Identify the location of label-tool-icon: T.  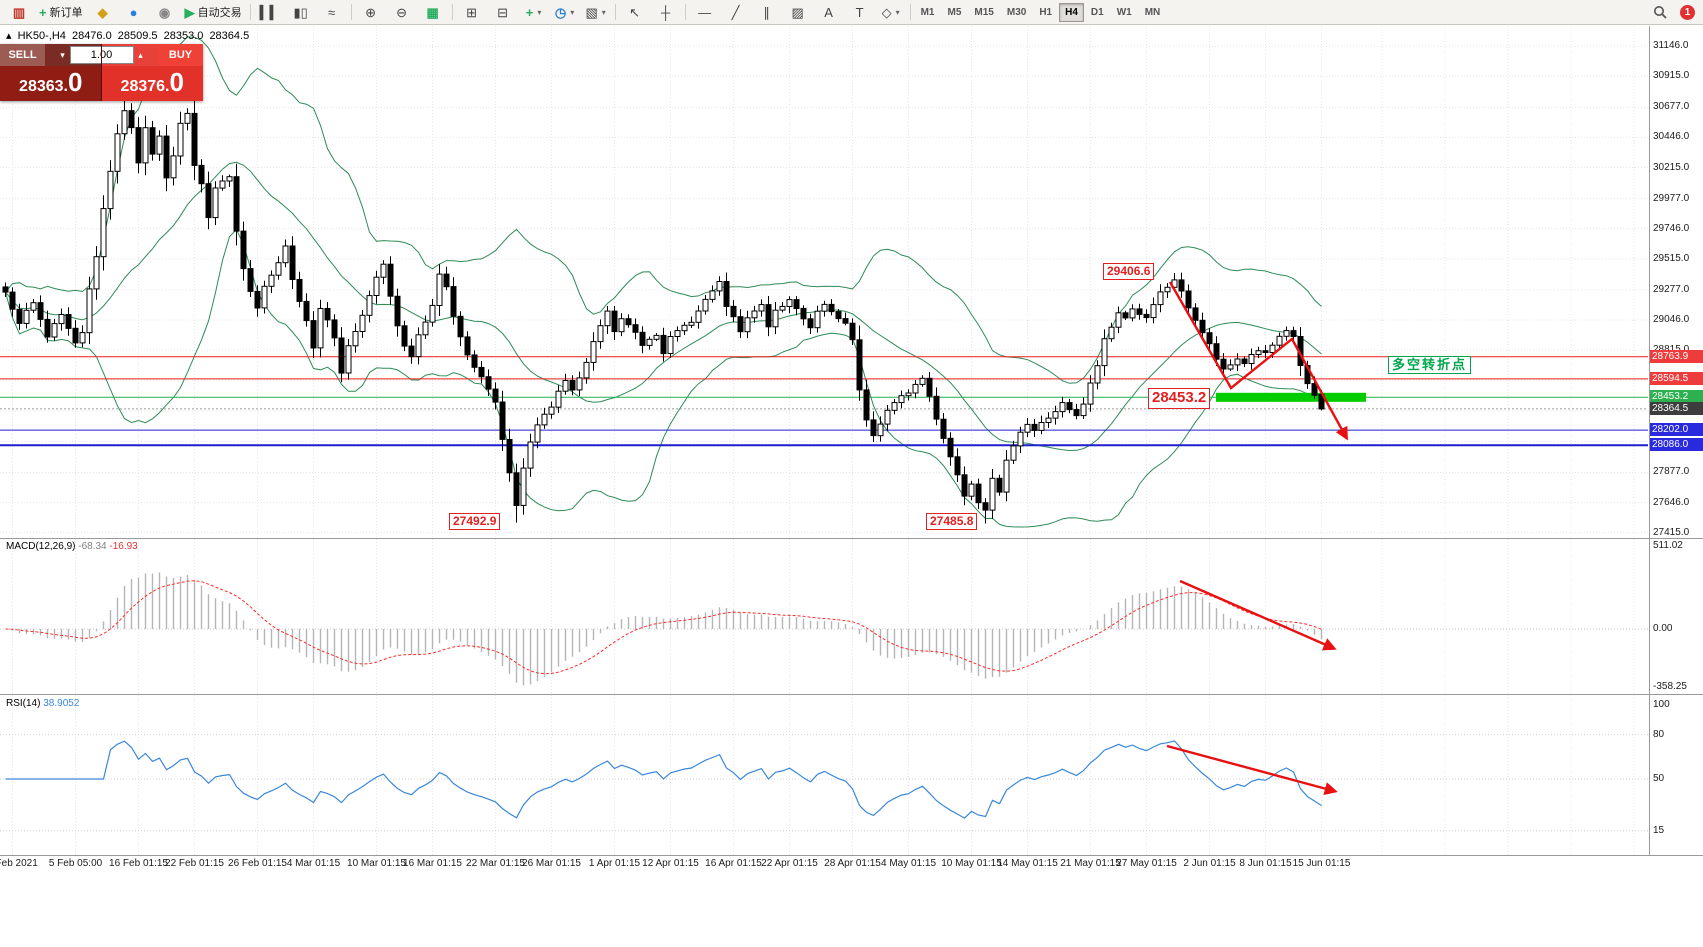
(859, 12).